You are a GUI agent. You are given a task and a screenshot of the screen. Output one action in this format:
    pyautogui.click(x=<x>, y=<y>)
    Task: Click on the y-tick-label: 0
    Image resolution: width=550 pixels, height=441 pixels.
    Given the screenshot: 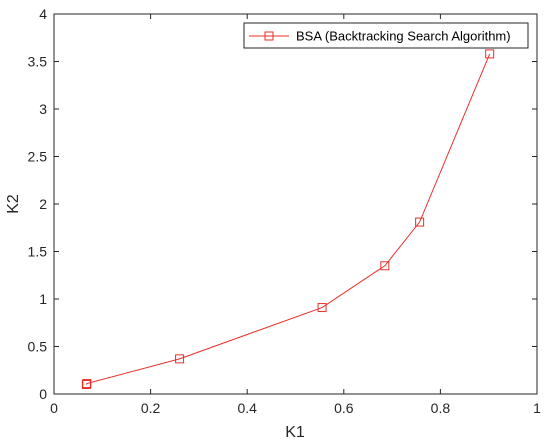 What is the action you would take?
    pyautogui.click(x=43, y=394)
    